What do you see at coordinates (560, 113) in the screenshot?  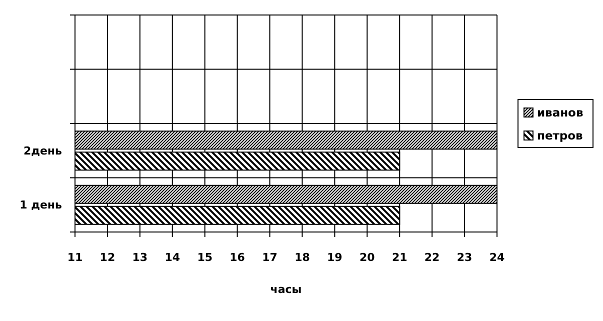 I see `legend-label: иванов` at bounding box center [560, 113].